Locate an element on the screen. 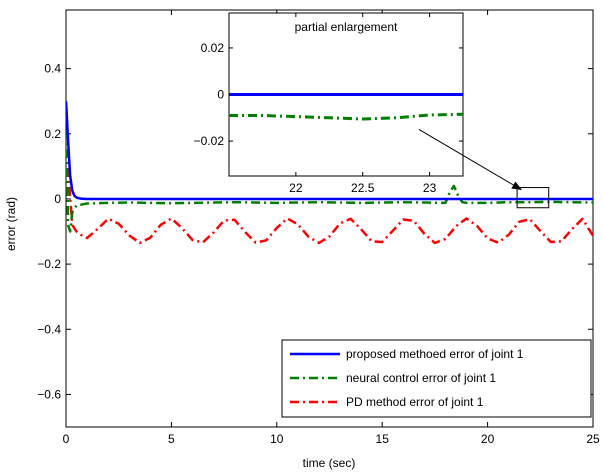 The image size is (603, 473). y-tick-label: −0.6 is located at coordinates (49, 394).